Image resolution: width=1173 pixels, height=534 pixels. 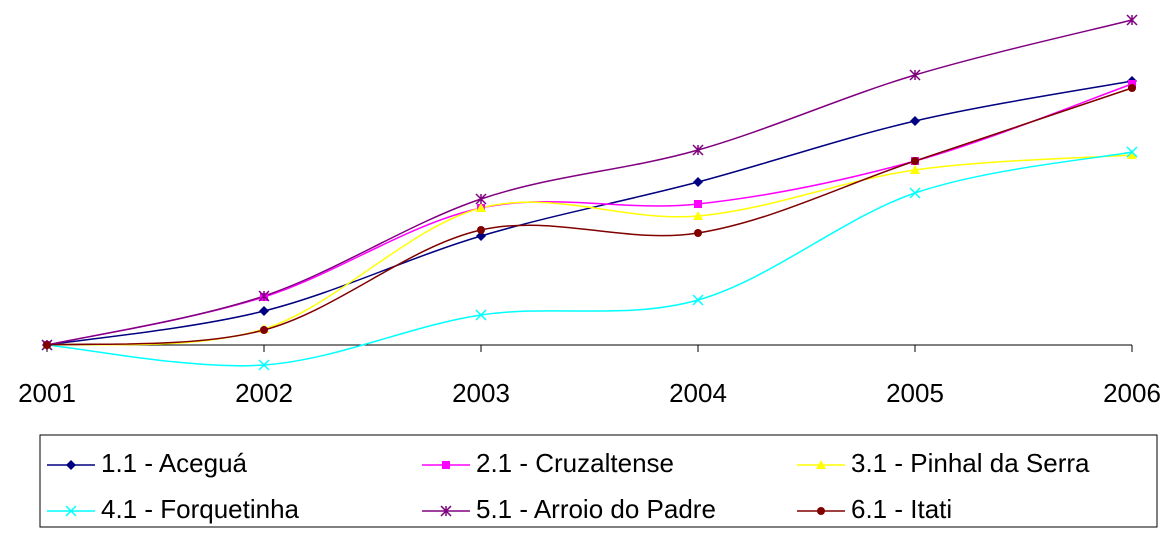 I want to click on legend-label: 3.1 - Pinhal da Serra, so click(x=970, y=463).